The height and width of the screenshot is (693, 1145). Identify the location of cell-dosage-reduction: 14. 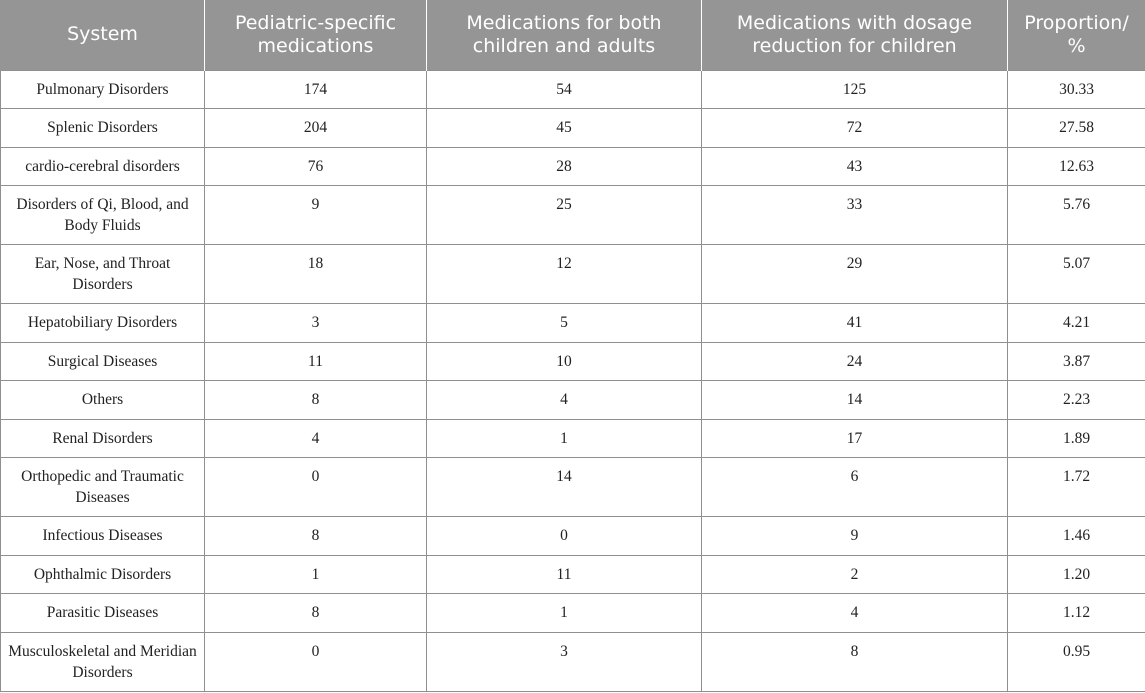
(854, 400).